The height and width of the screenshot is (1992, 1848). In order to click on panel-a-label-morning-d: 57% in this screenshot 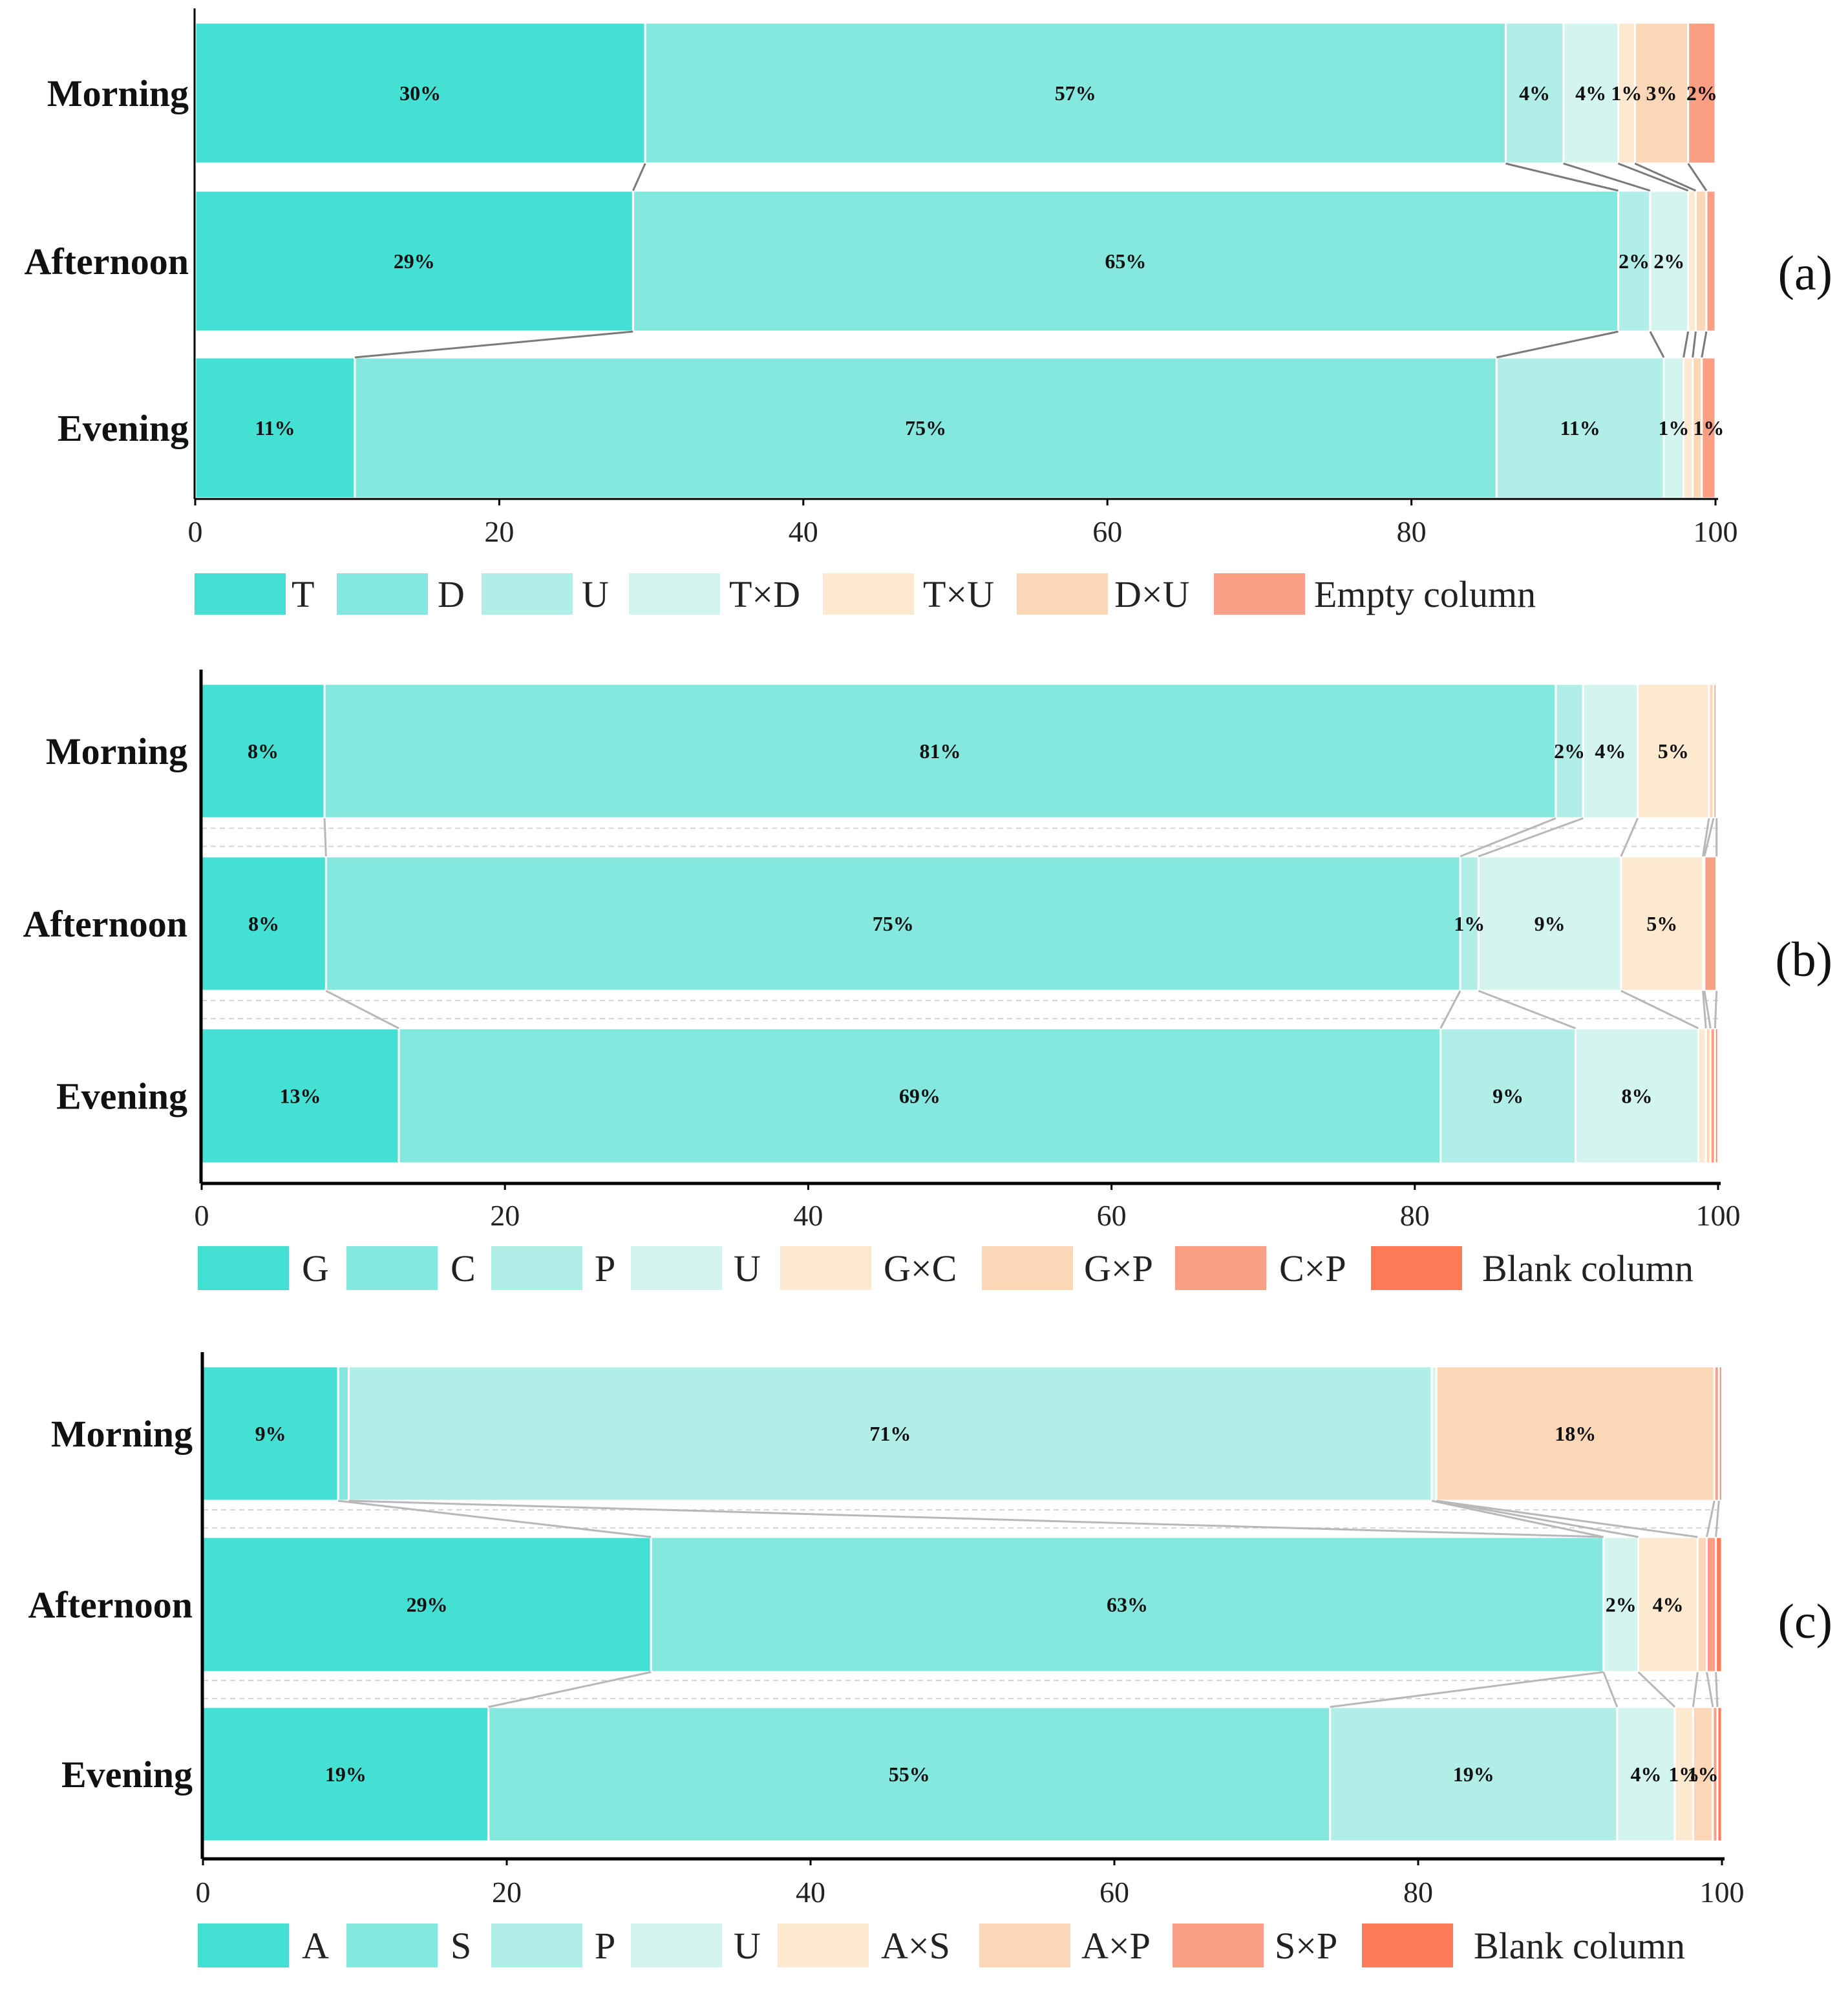, I will do `click(1075, 93)`.